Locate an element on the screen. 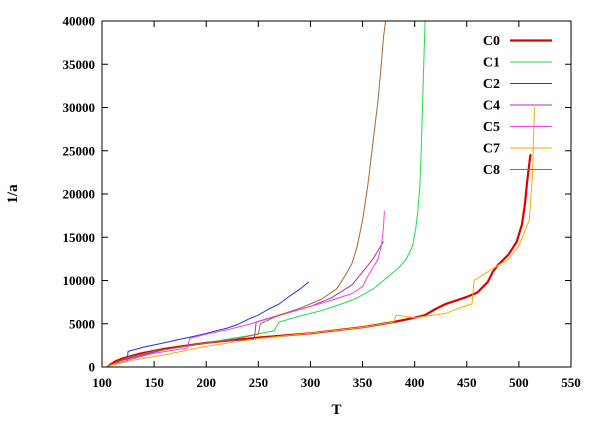  legend-label-c0: C0 is located at coordinates (491, 41).